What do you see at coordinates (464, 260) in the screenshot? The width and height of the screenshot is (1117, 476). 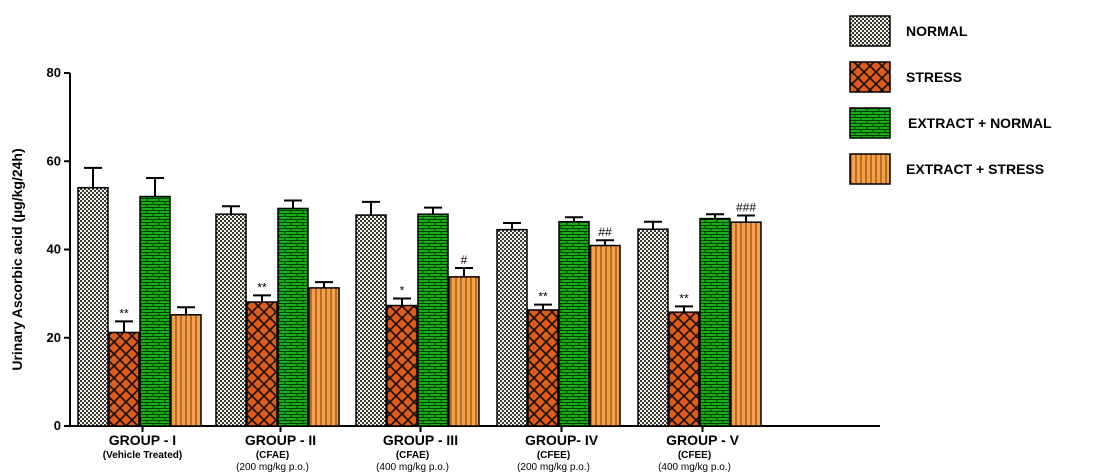 I see `significance-label: #` at bounding box center [464, 260].